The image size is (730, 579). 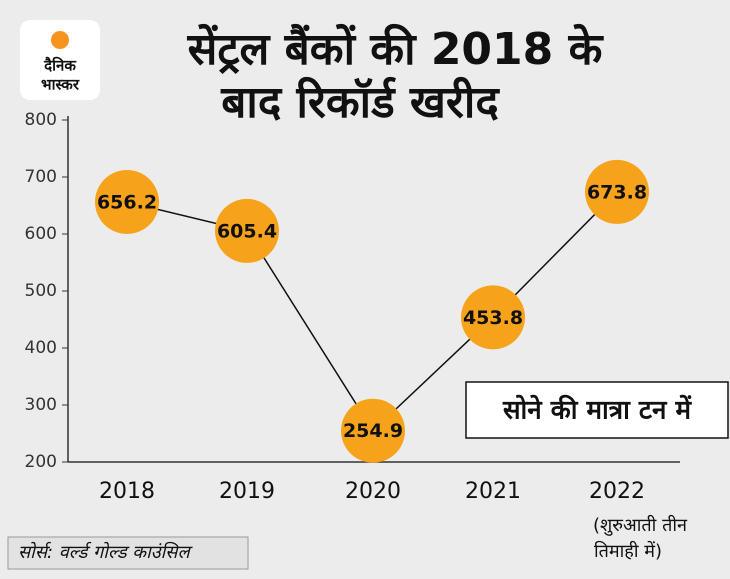 I want to click on x-tick-label: 2022, so click(x=617, y=491).